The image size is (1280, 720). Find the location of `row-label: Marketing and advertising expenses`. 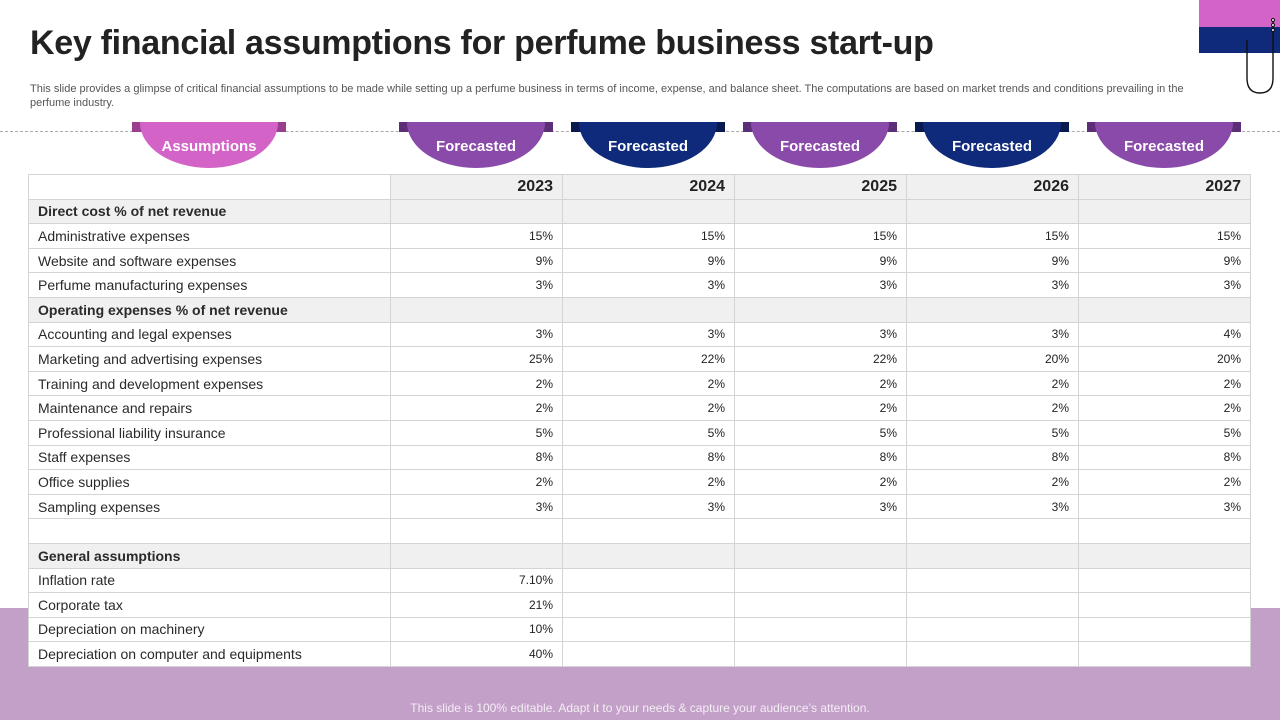

row-label: Marketing and advertising expenses is located at coordinates (209, 359).